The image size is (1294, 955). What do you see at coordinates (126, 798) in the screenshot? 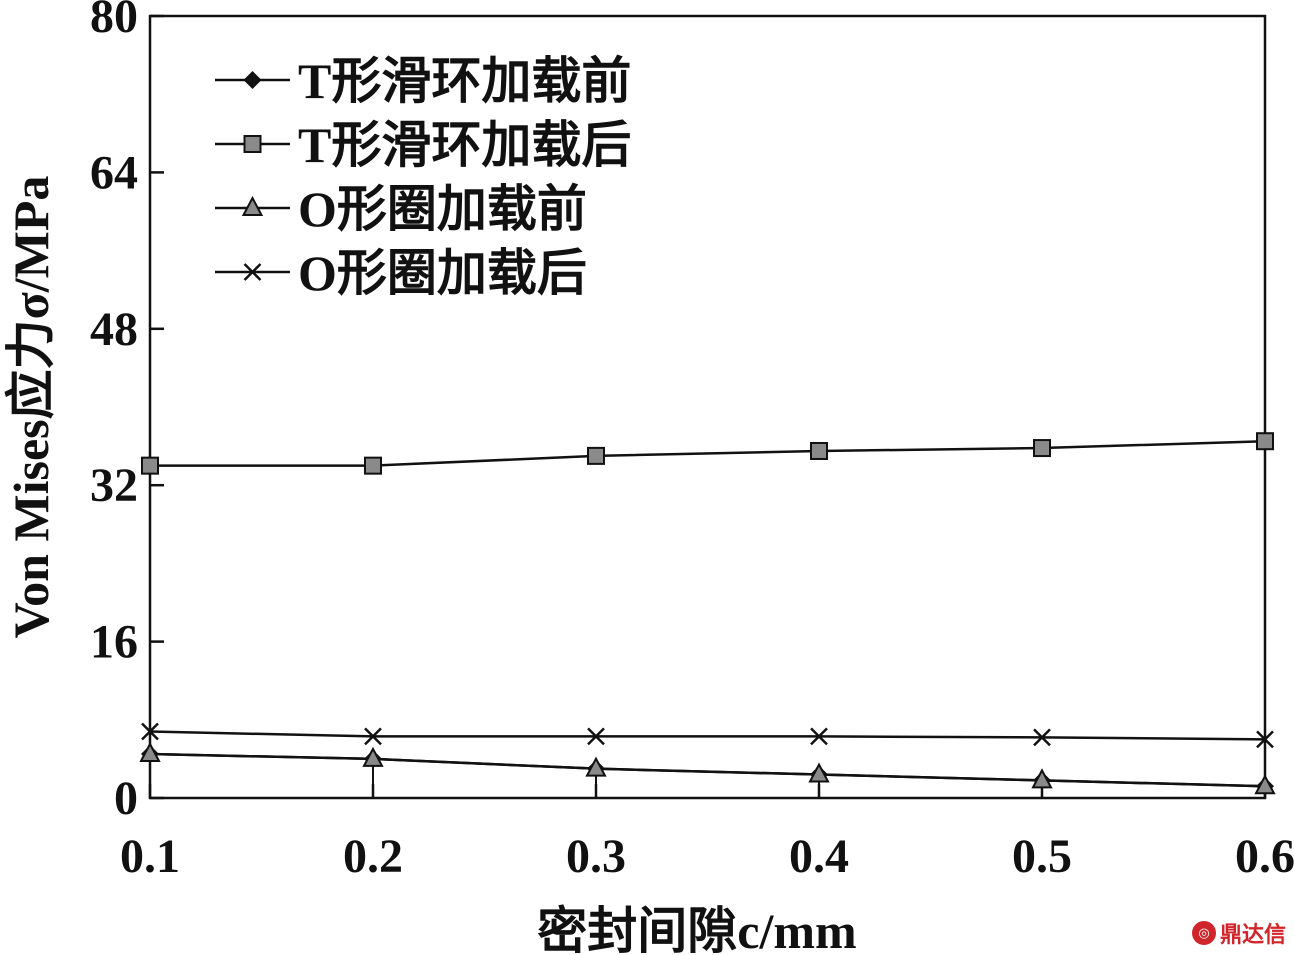
I see `y-tick-label: 0` at bounding box center [126, 798].